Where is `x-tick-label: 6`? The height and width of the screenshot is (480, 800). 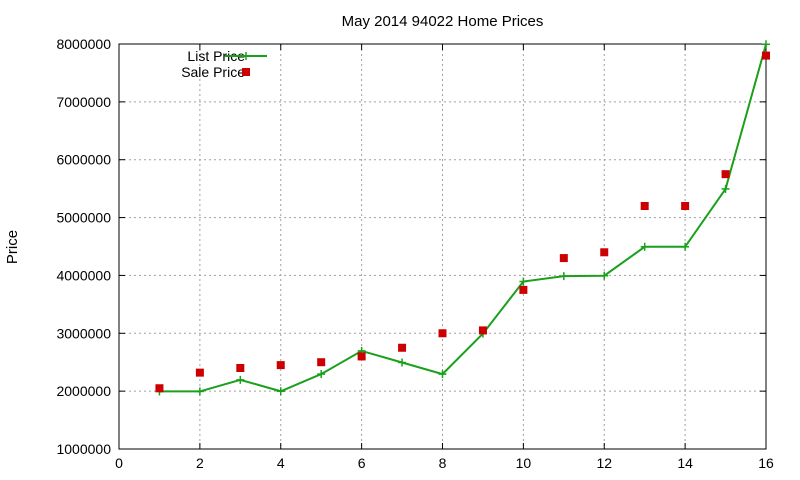
x-tick-label: 6 is located at coordinates (362, 463).